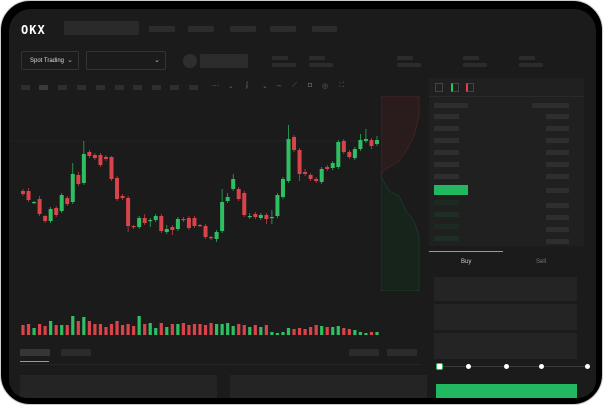 The height and width of the screenshot is (405, 603). Describe the element at coordinates (224, 61) in the screenshot. I see `price-display` at that location.